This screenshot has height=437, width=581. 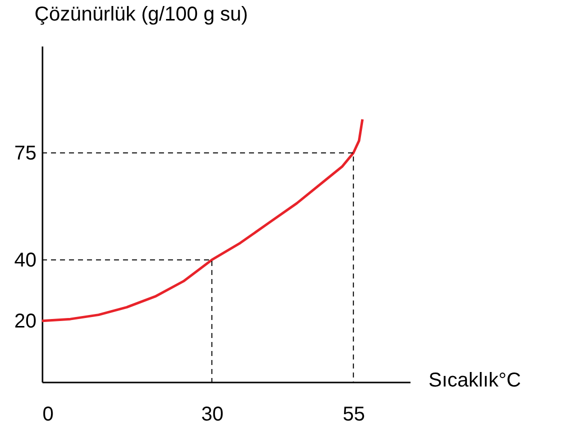 I want to click on y-tick-label: 20, so click(x=25, y=321).